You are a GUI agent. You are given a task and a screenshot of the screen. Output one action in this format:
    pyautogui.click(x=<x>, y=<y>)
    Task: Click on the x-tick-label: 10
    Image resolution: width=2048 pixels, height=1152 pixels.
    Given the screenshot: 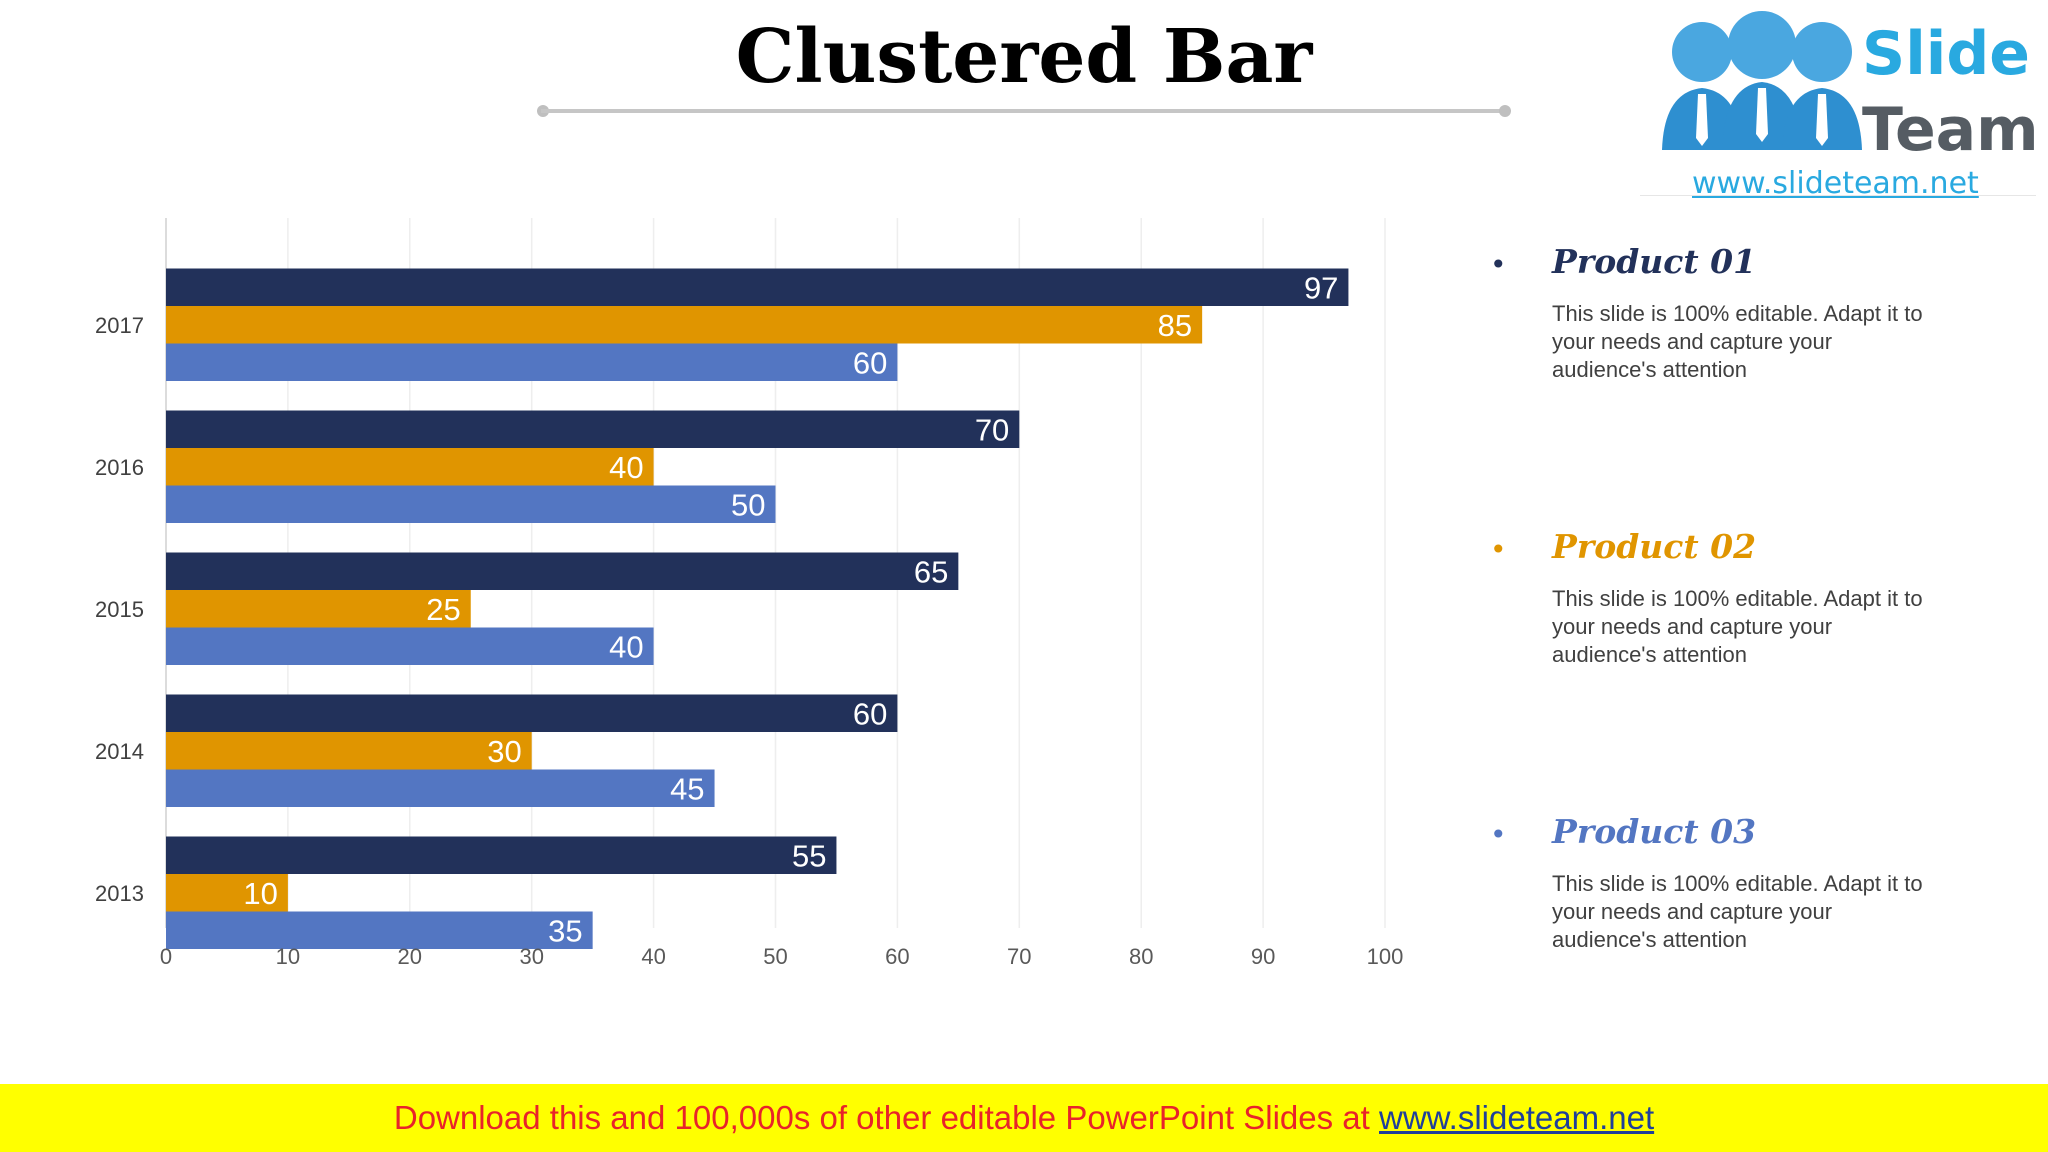 What is the action you would take?
    pyautogui.click(x=288, y=956)
    